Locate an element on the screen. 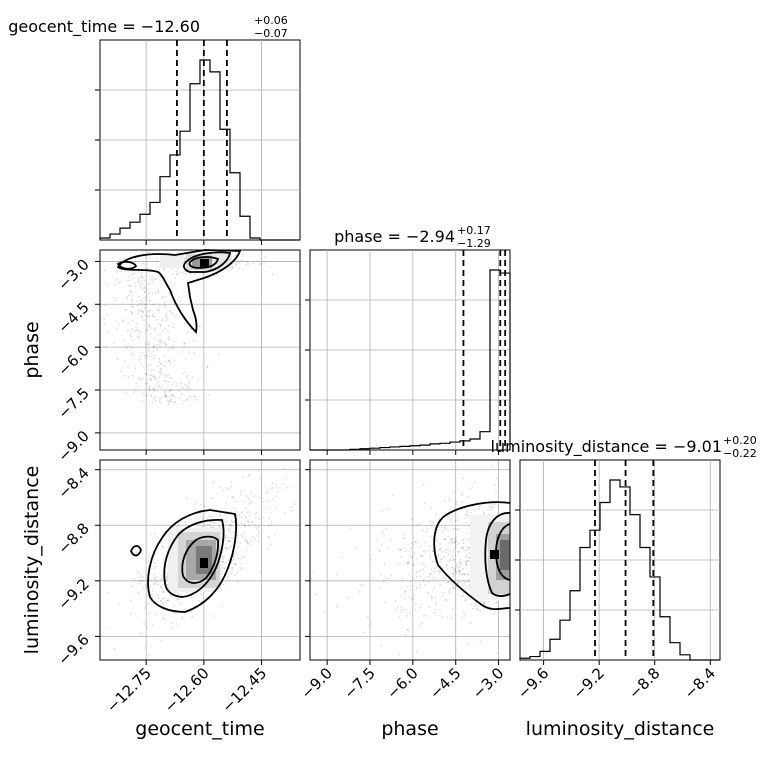 Image resolution: width=760 pixels, height=760 pixels. hist-panel-geocent-time: geocent_time = −12.60 +0.06 −0.07 is located at coordinates (154, 127).